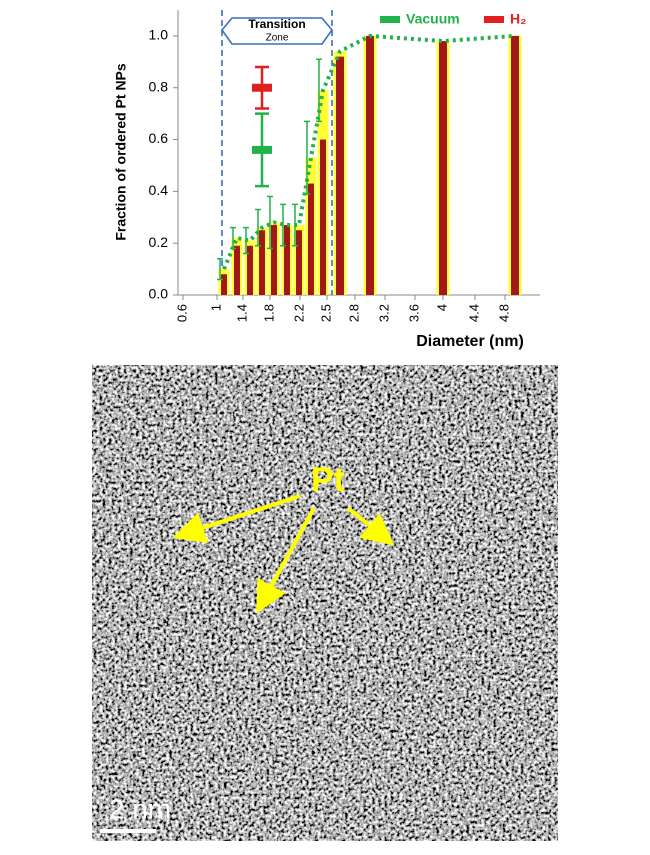 The image size is (650, 855). What do you see at coordinates (383, 313) in the screenshot?
I see `x-tick-label: 3.2` at bounding box center [383, 313].